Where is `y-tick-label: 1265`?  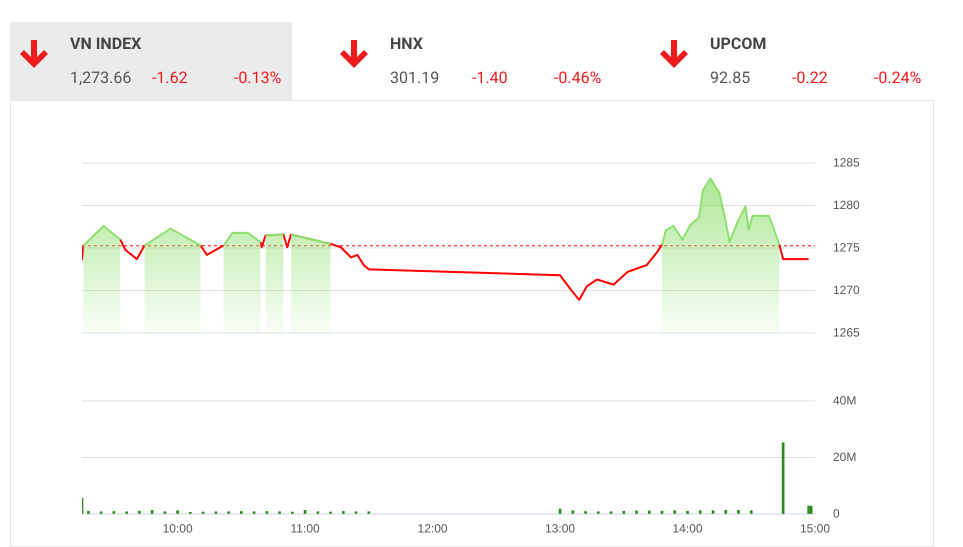 y-tick-label: 1265 is located at coordinates (846, 332).